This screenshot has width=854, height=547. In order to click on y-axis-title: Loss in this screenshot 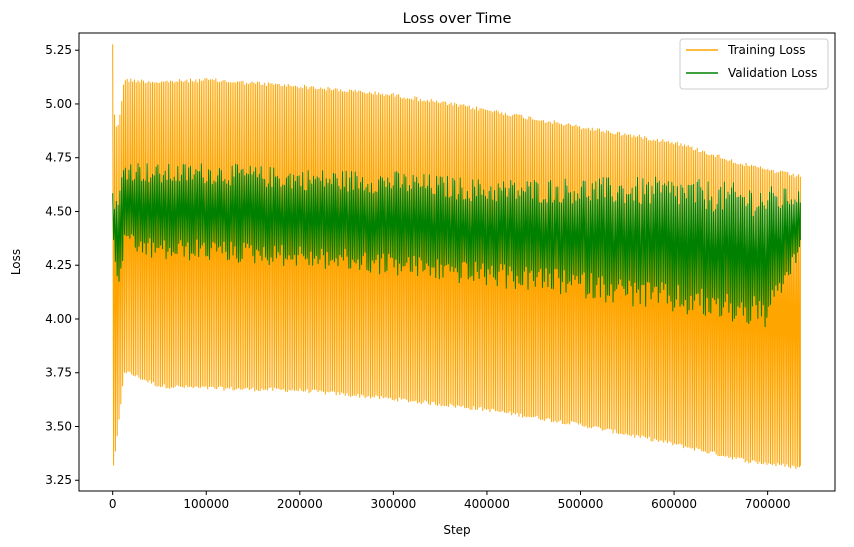, I will do `click(16, 262)`.